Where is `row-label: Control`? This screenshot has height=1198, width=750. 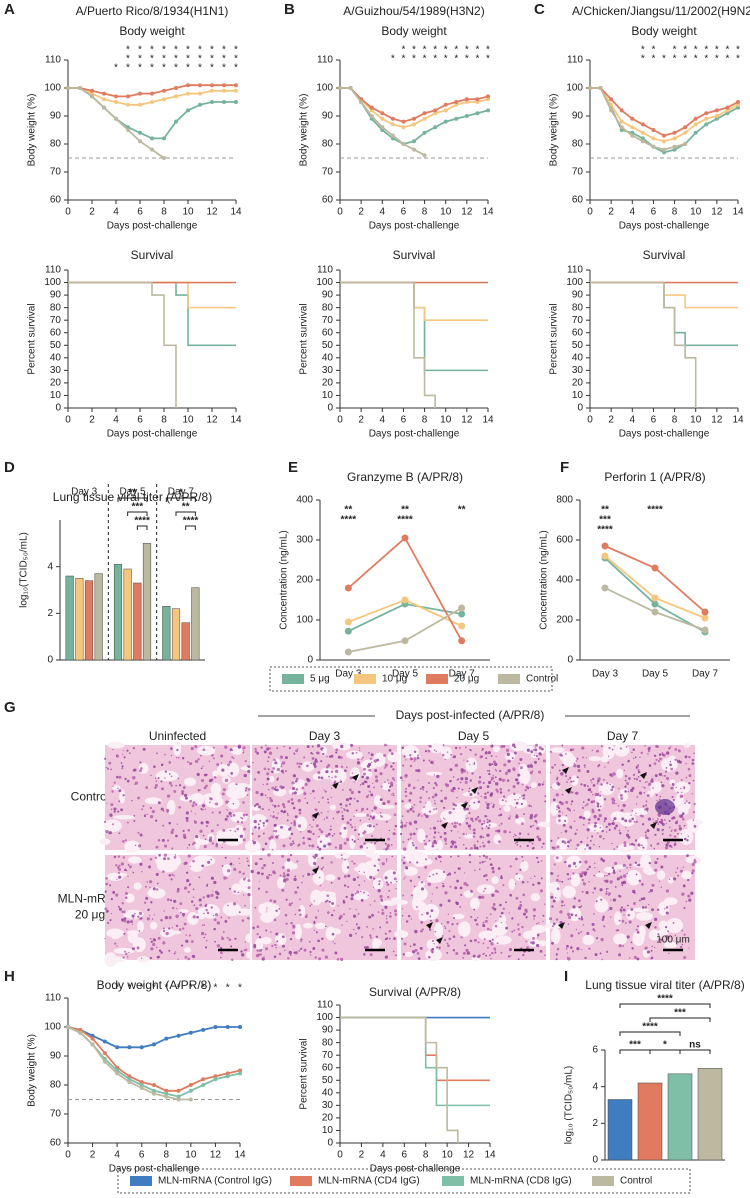 row-label: Control is located at coordinates (90, 797).